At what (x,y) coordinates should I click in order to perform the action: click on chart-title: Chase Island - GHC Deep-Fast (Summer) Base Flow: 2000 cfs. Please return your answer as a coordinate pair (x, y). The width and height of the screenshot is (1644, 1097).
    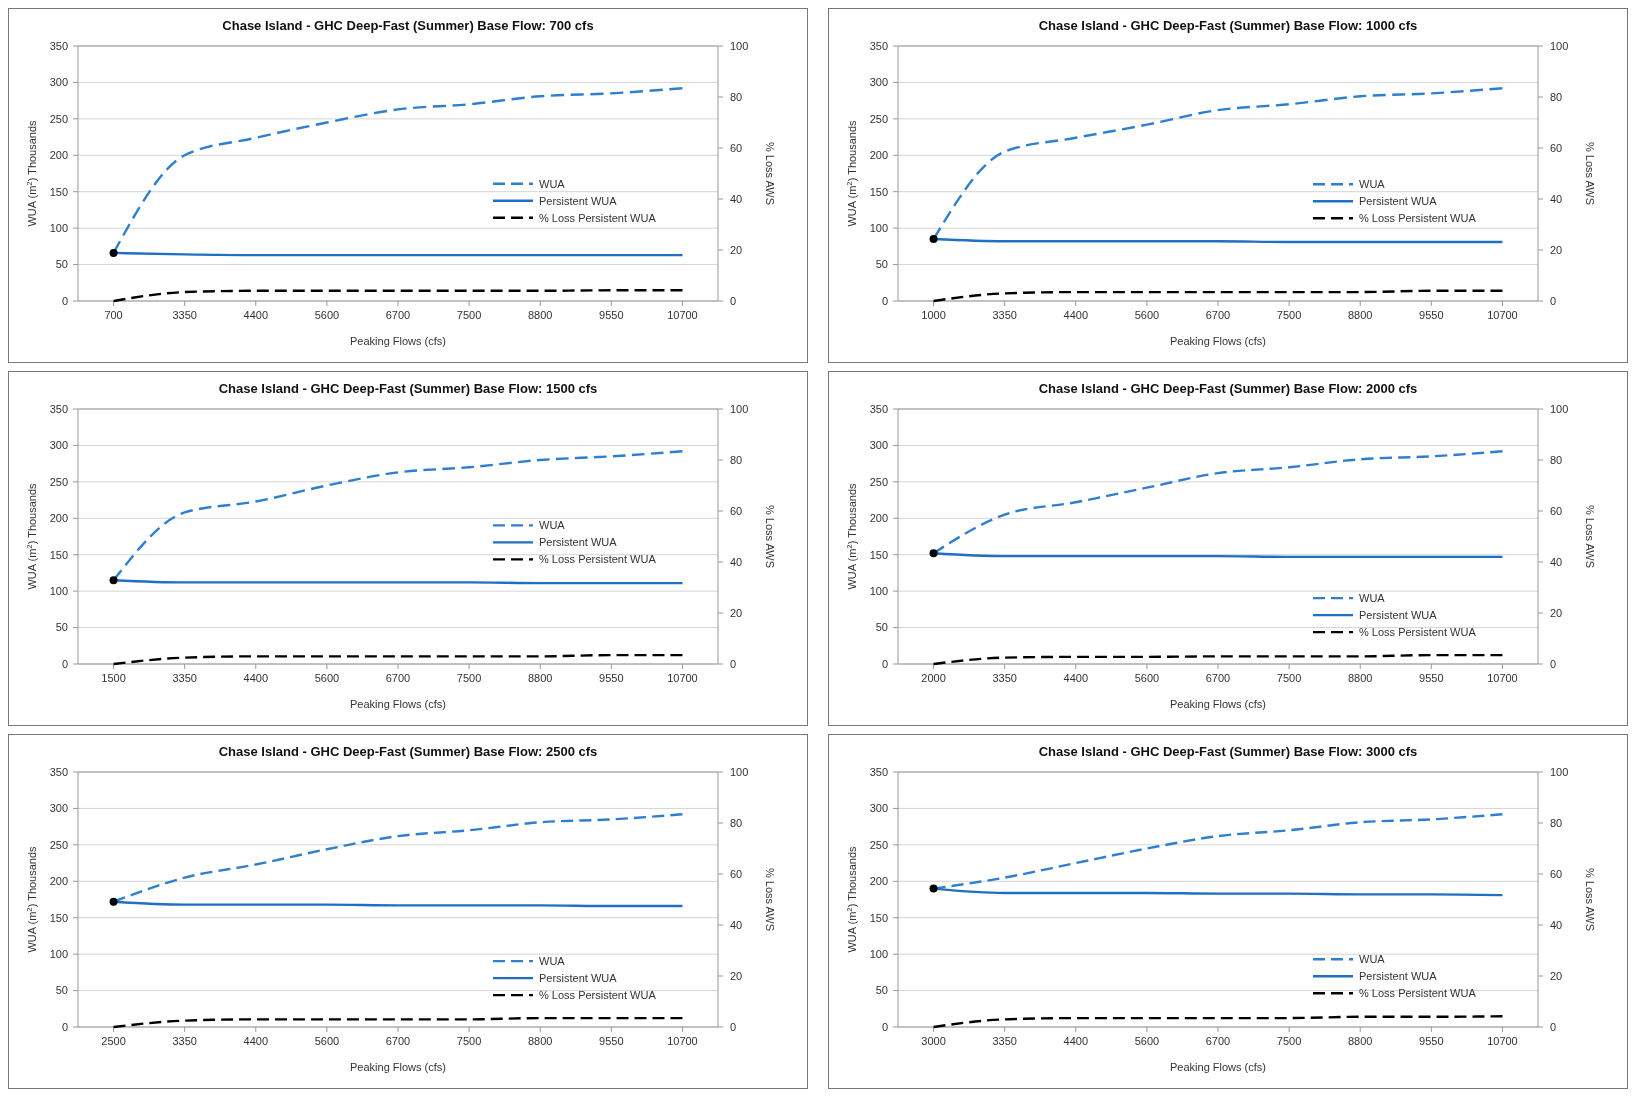
    Looking at the image, I should click on (1228, 388).